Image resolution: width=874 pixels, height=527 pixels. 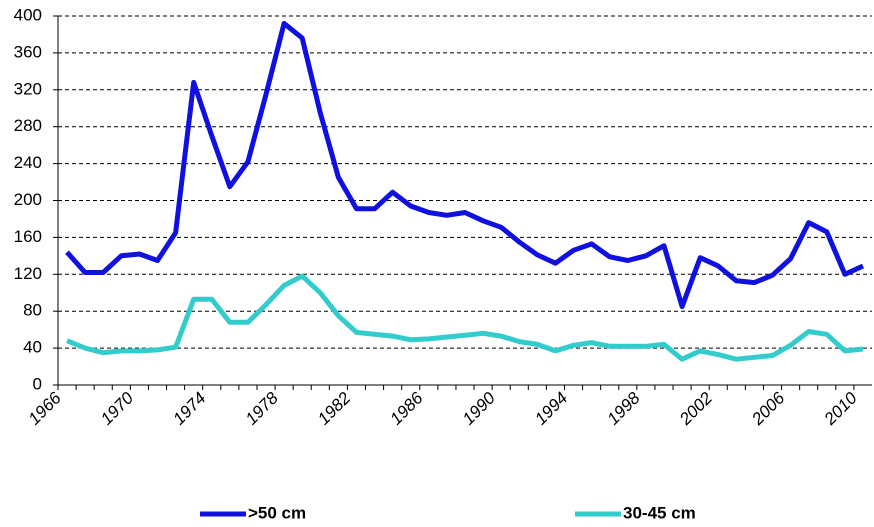 What do you see at coordinates (695, 408) in the screenshot?
I see `x-tick-label: 2002` at bounding box center [695, 408].